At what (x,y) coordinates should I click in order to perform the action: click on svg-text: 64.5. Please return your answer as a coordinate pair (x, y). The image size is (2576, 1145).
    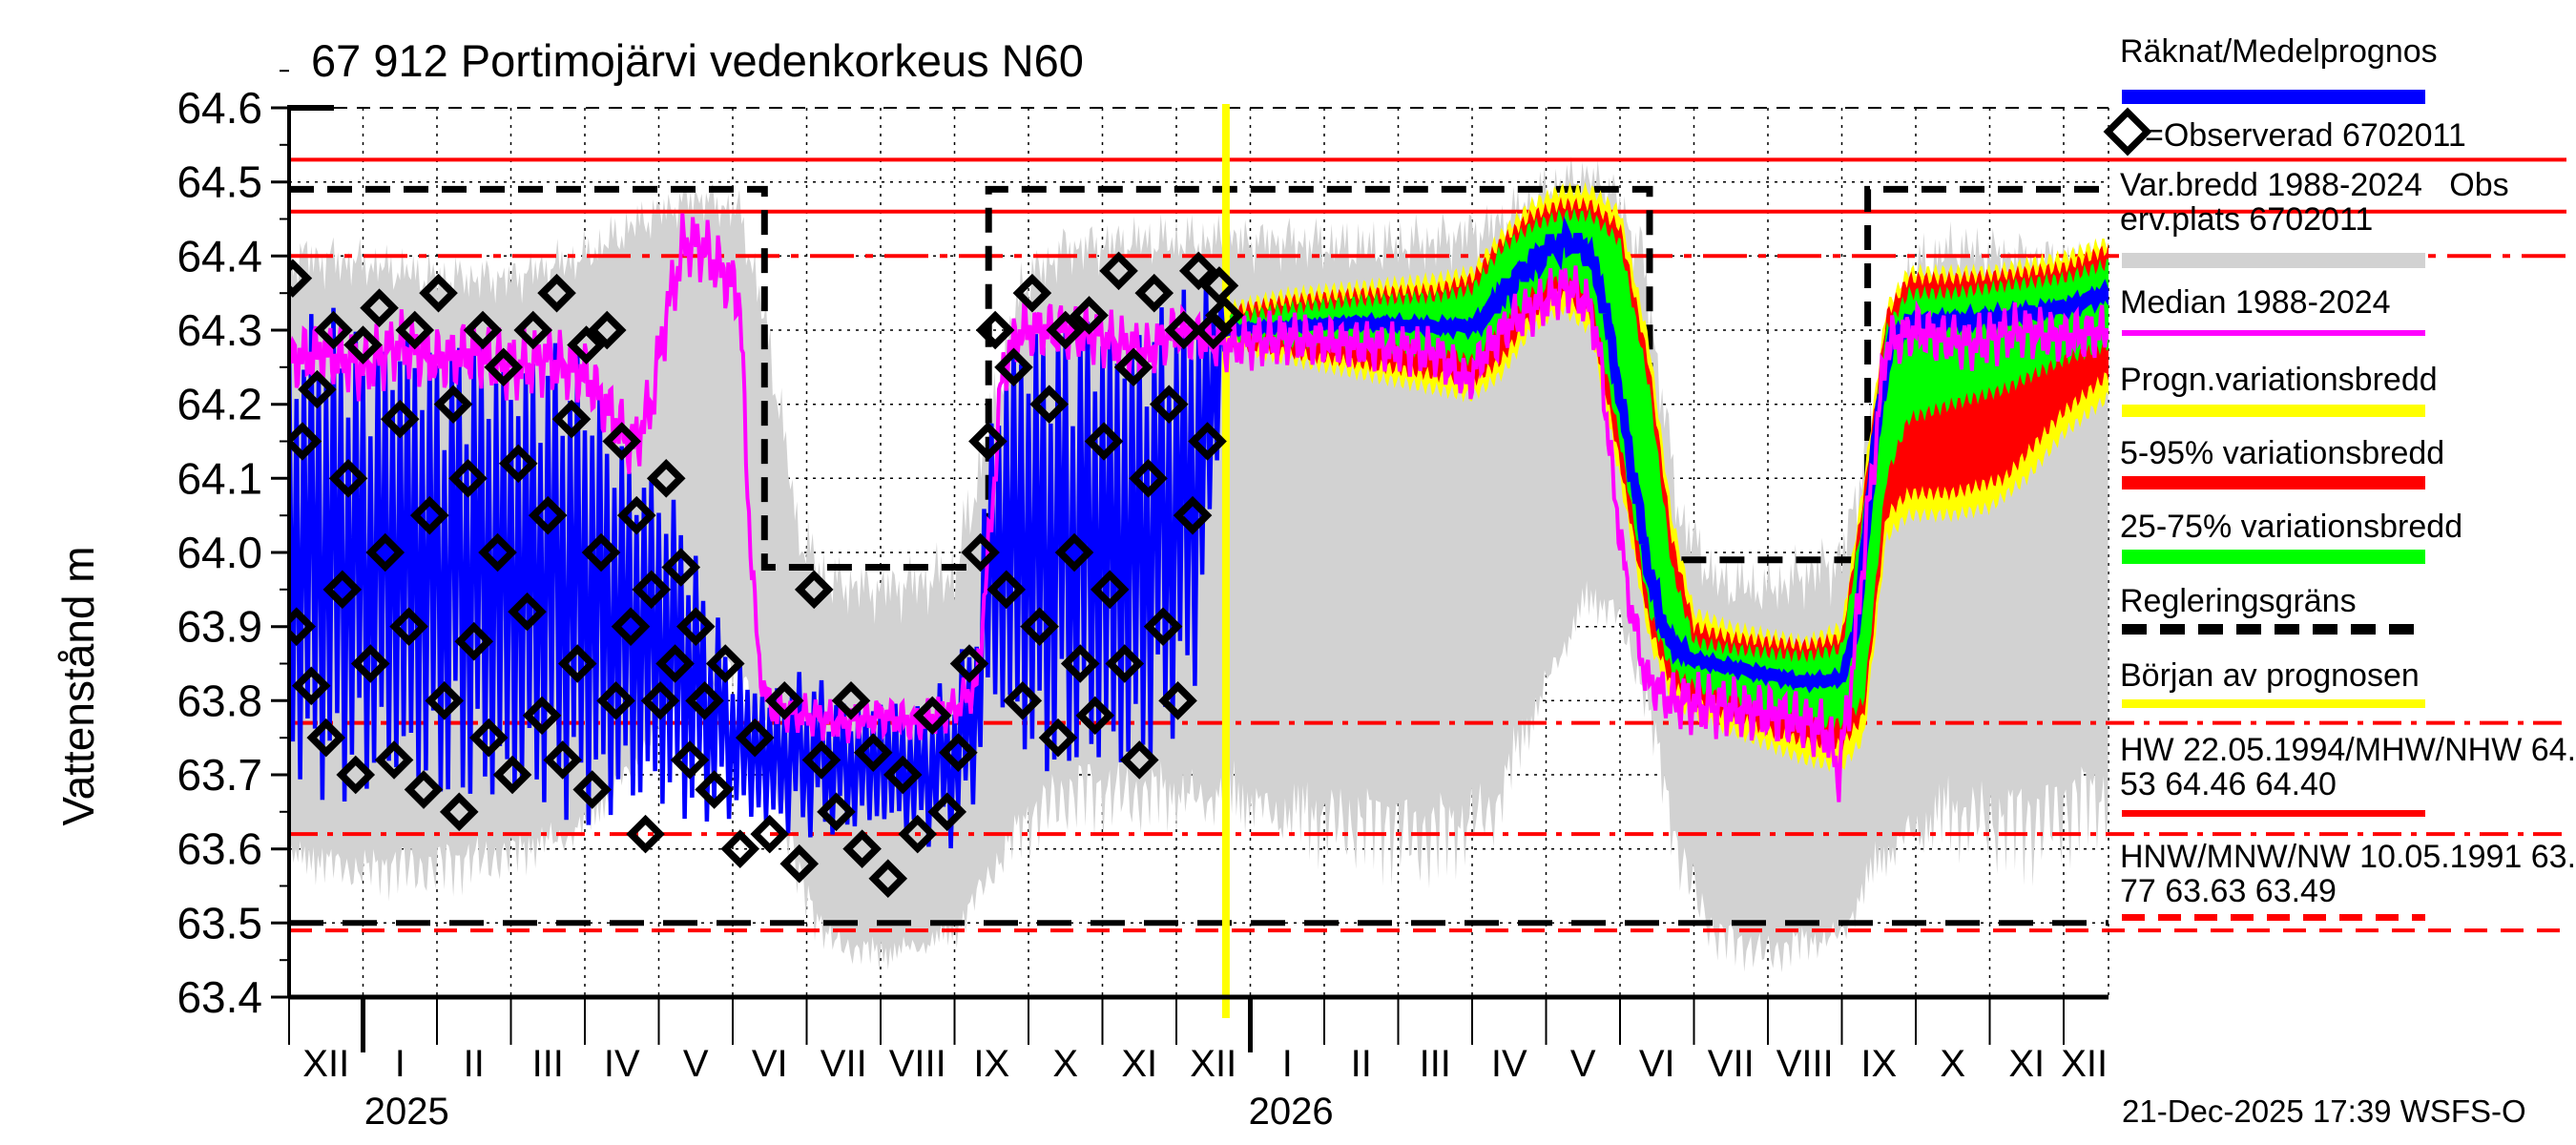
    Looking at the image, I should click on (219, 182).